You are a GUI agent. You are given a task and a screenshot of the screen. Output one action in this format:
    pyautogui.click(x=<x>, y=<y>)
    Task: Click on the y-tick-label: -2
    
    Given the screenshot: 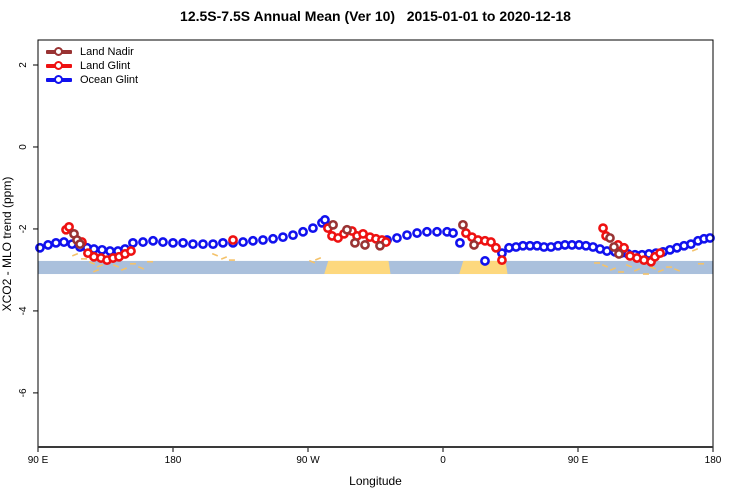 What is the action you would take?
    pyautogui.click(x=23, y=228)
    